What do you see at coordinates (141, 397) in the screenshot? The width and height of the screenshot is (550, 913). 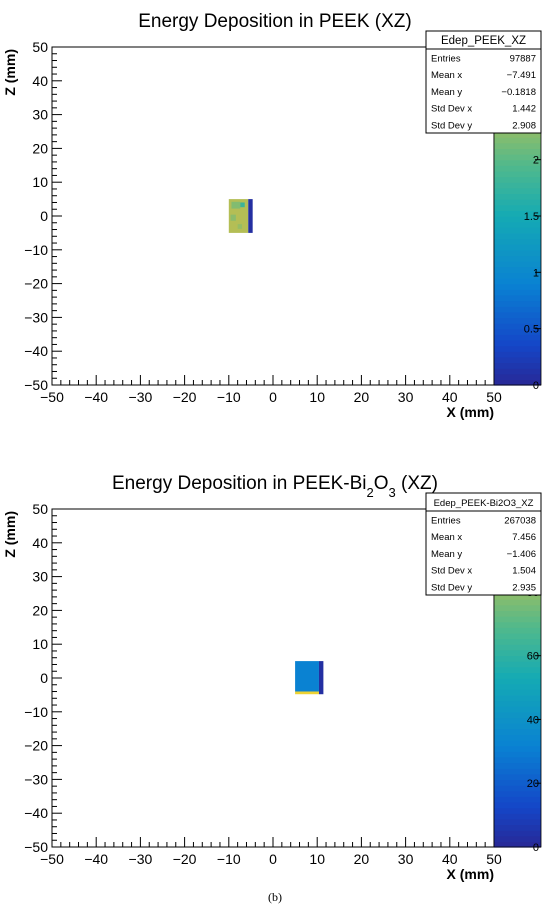 I see `x-tick-label: −30` at bounding box center [141, 397].